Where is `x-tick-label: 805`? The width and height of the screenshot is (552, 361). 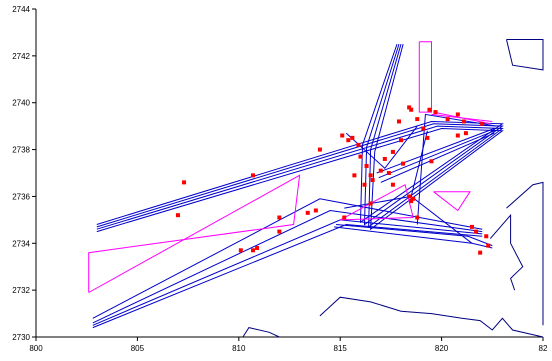 x-tick-label: 805 is located at coordinates (138, 348).